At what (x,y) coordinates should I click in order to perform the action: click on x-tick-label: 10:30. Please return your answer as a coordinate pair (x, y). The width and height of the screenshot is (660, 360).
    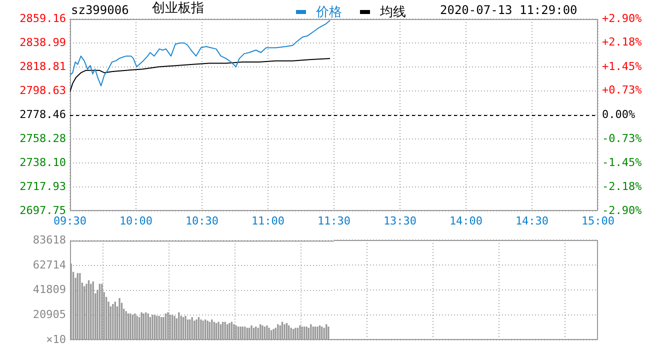
    Looking at the image, I should click on (202, 221).